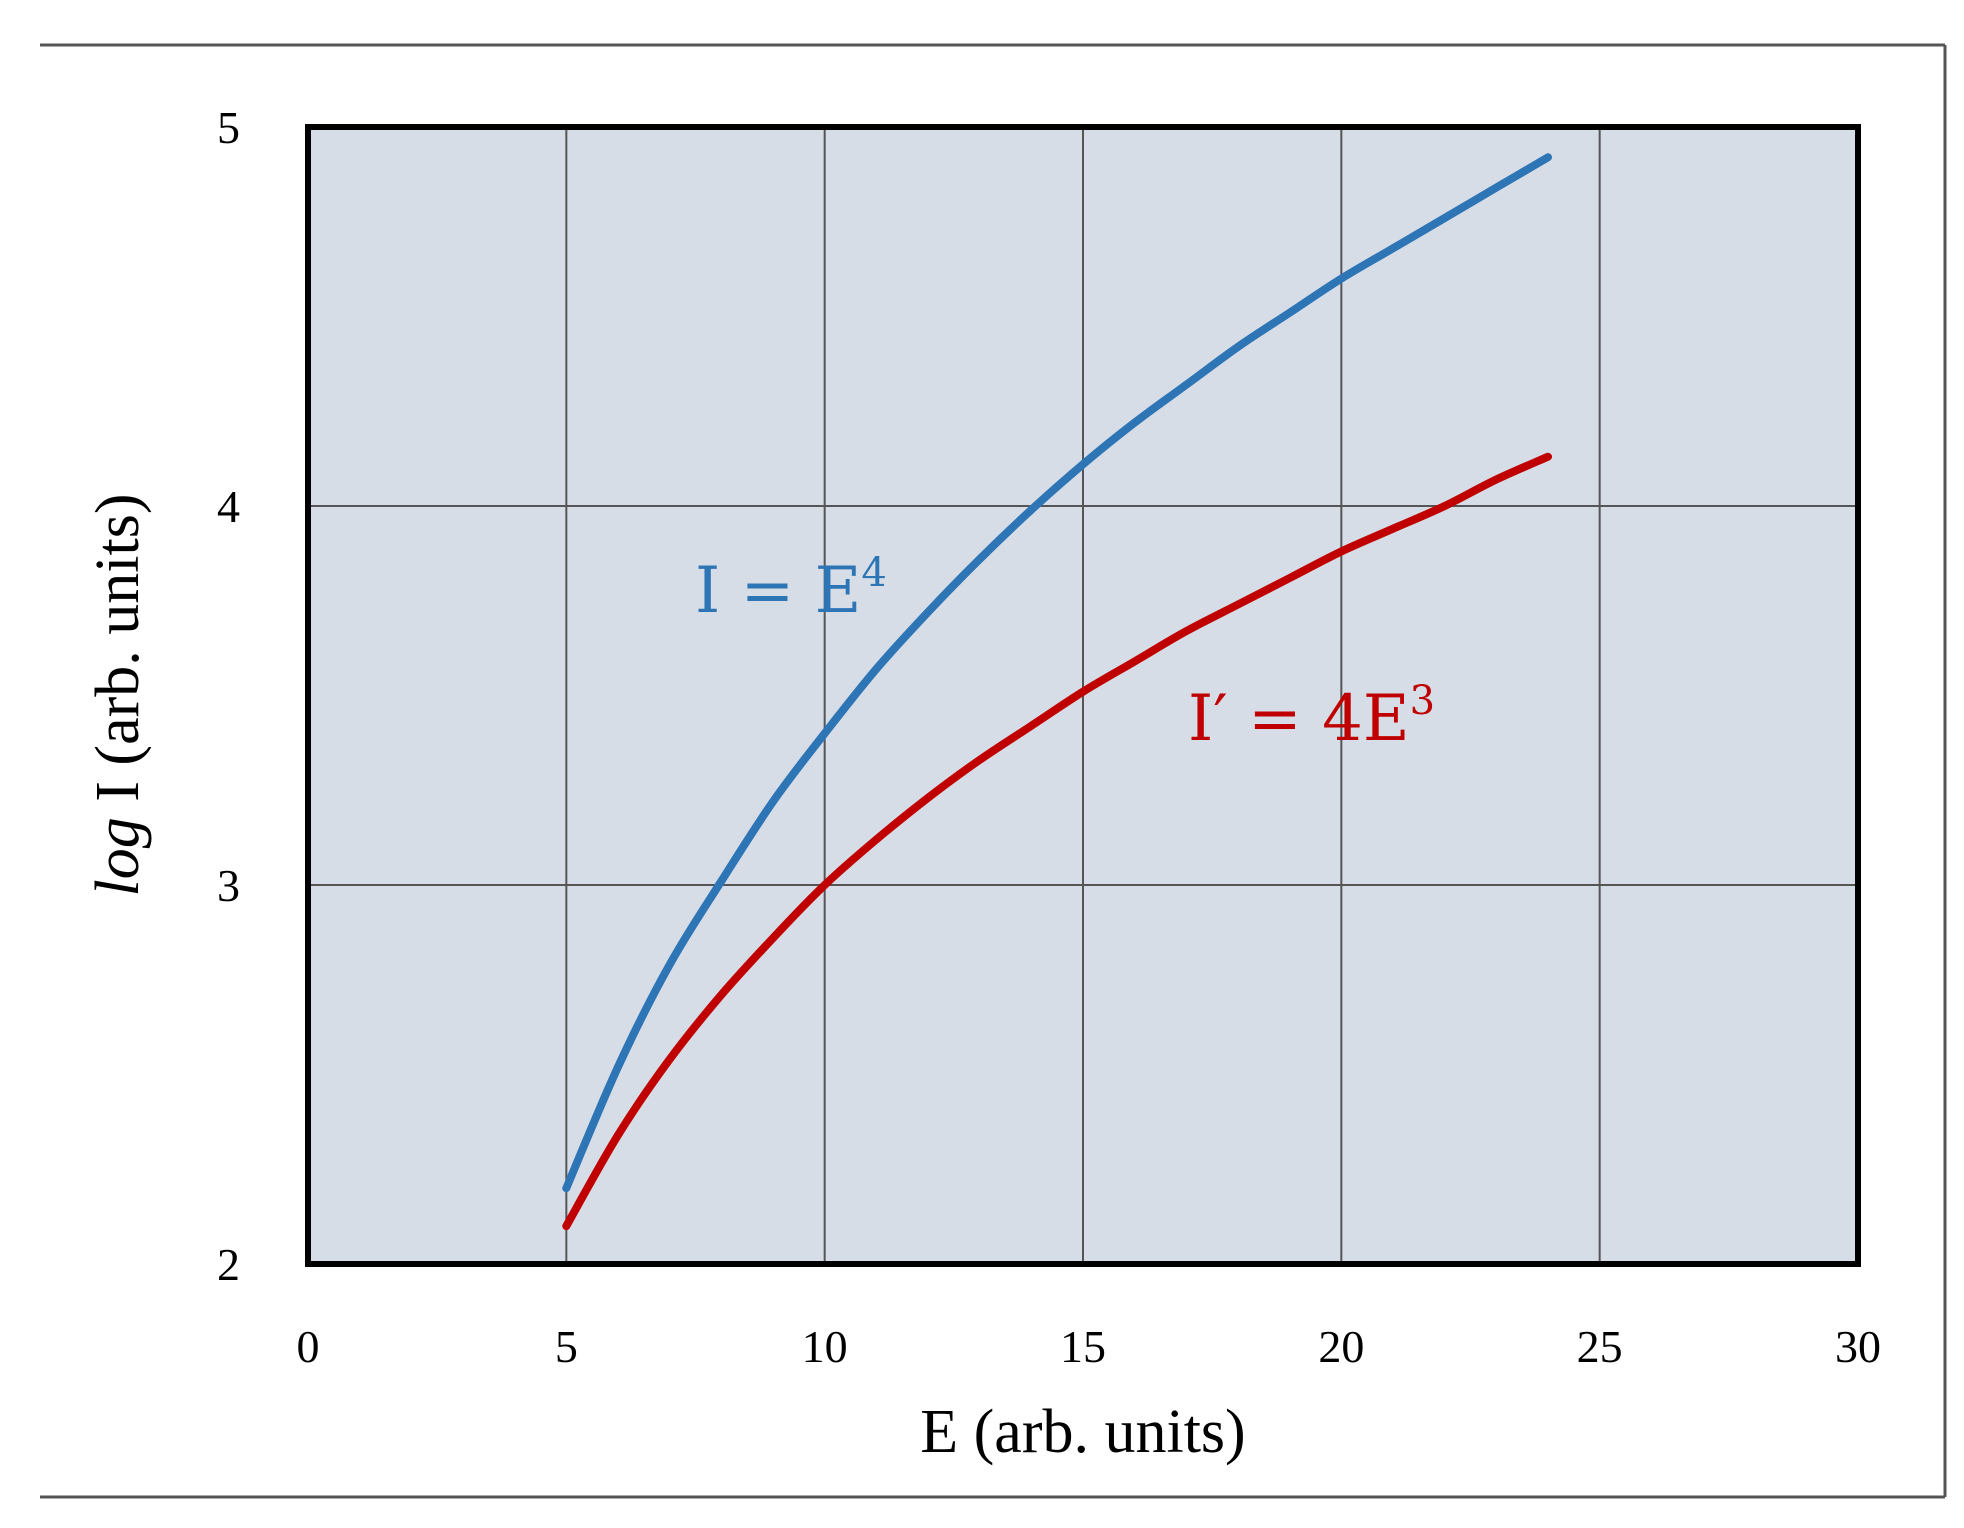 This screenshot has height=1528, width=1964. I want to click on x-axis-title: E (arb. units), so click(1082, 1432).